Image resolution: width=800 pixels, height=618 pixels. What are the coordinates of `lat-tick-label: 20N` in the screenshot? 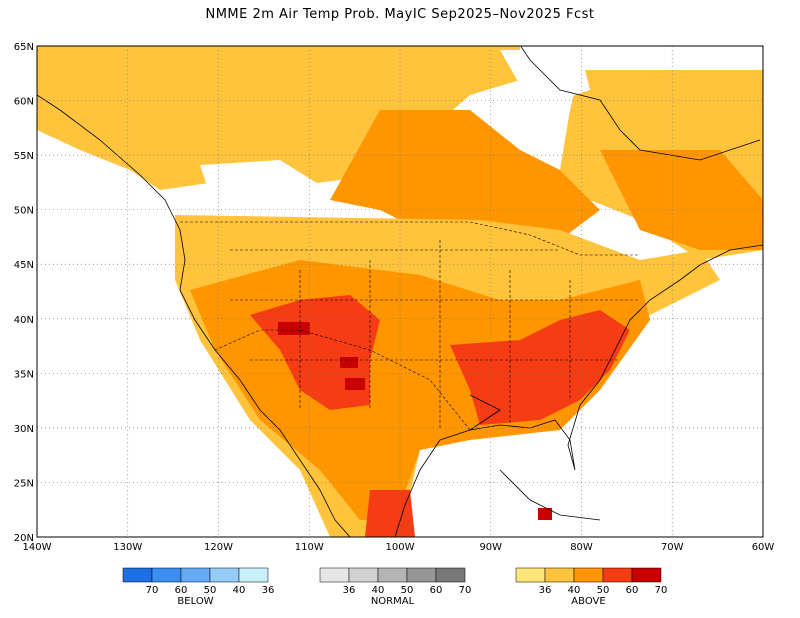 It's located at (24, 538).